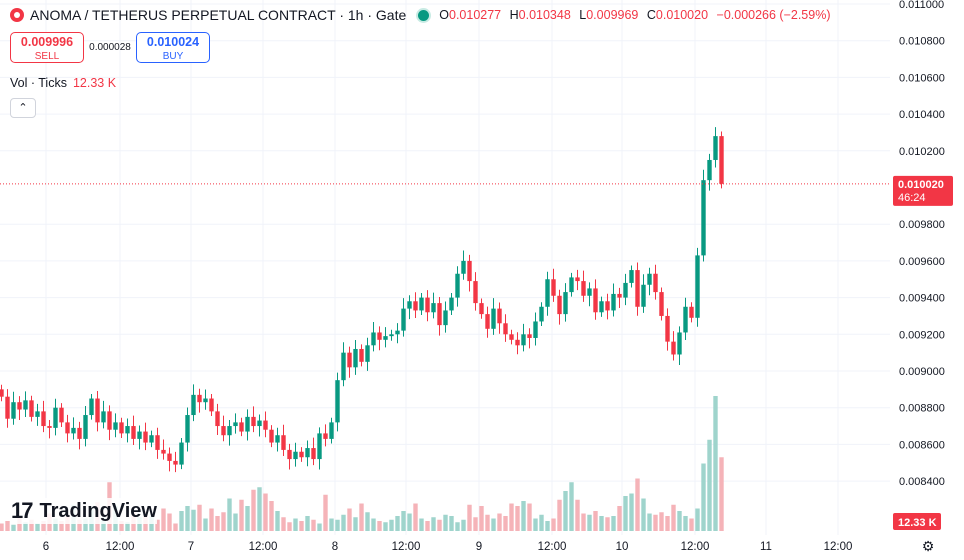 The width and height of the screenshot is (964, 560). What do you see at coordinates (47, 56) in the screenshot?
I see `sell-label: SELL` at bounding box center [47, 56].